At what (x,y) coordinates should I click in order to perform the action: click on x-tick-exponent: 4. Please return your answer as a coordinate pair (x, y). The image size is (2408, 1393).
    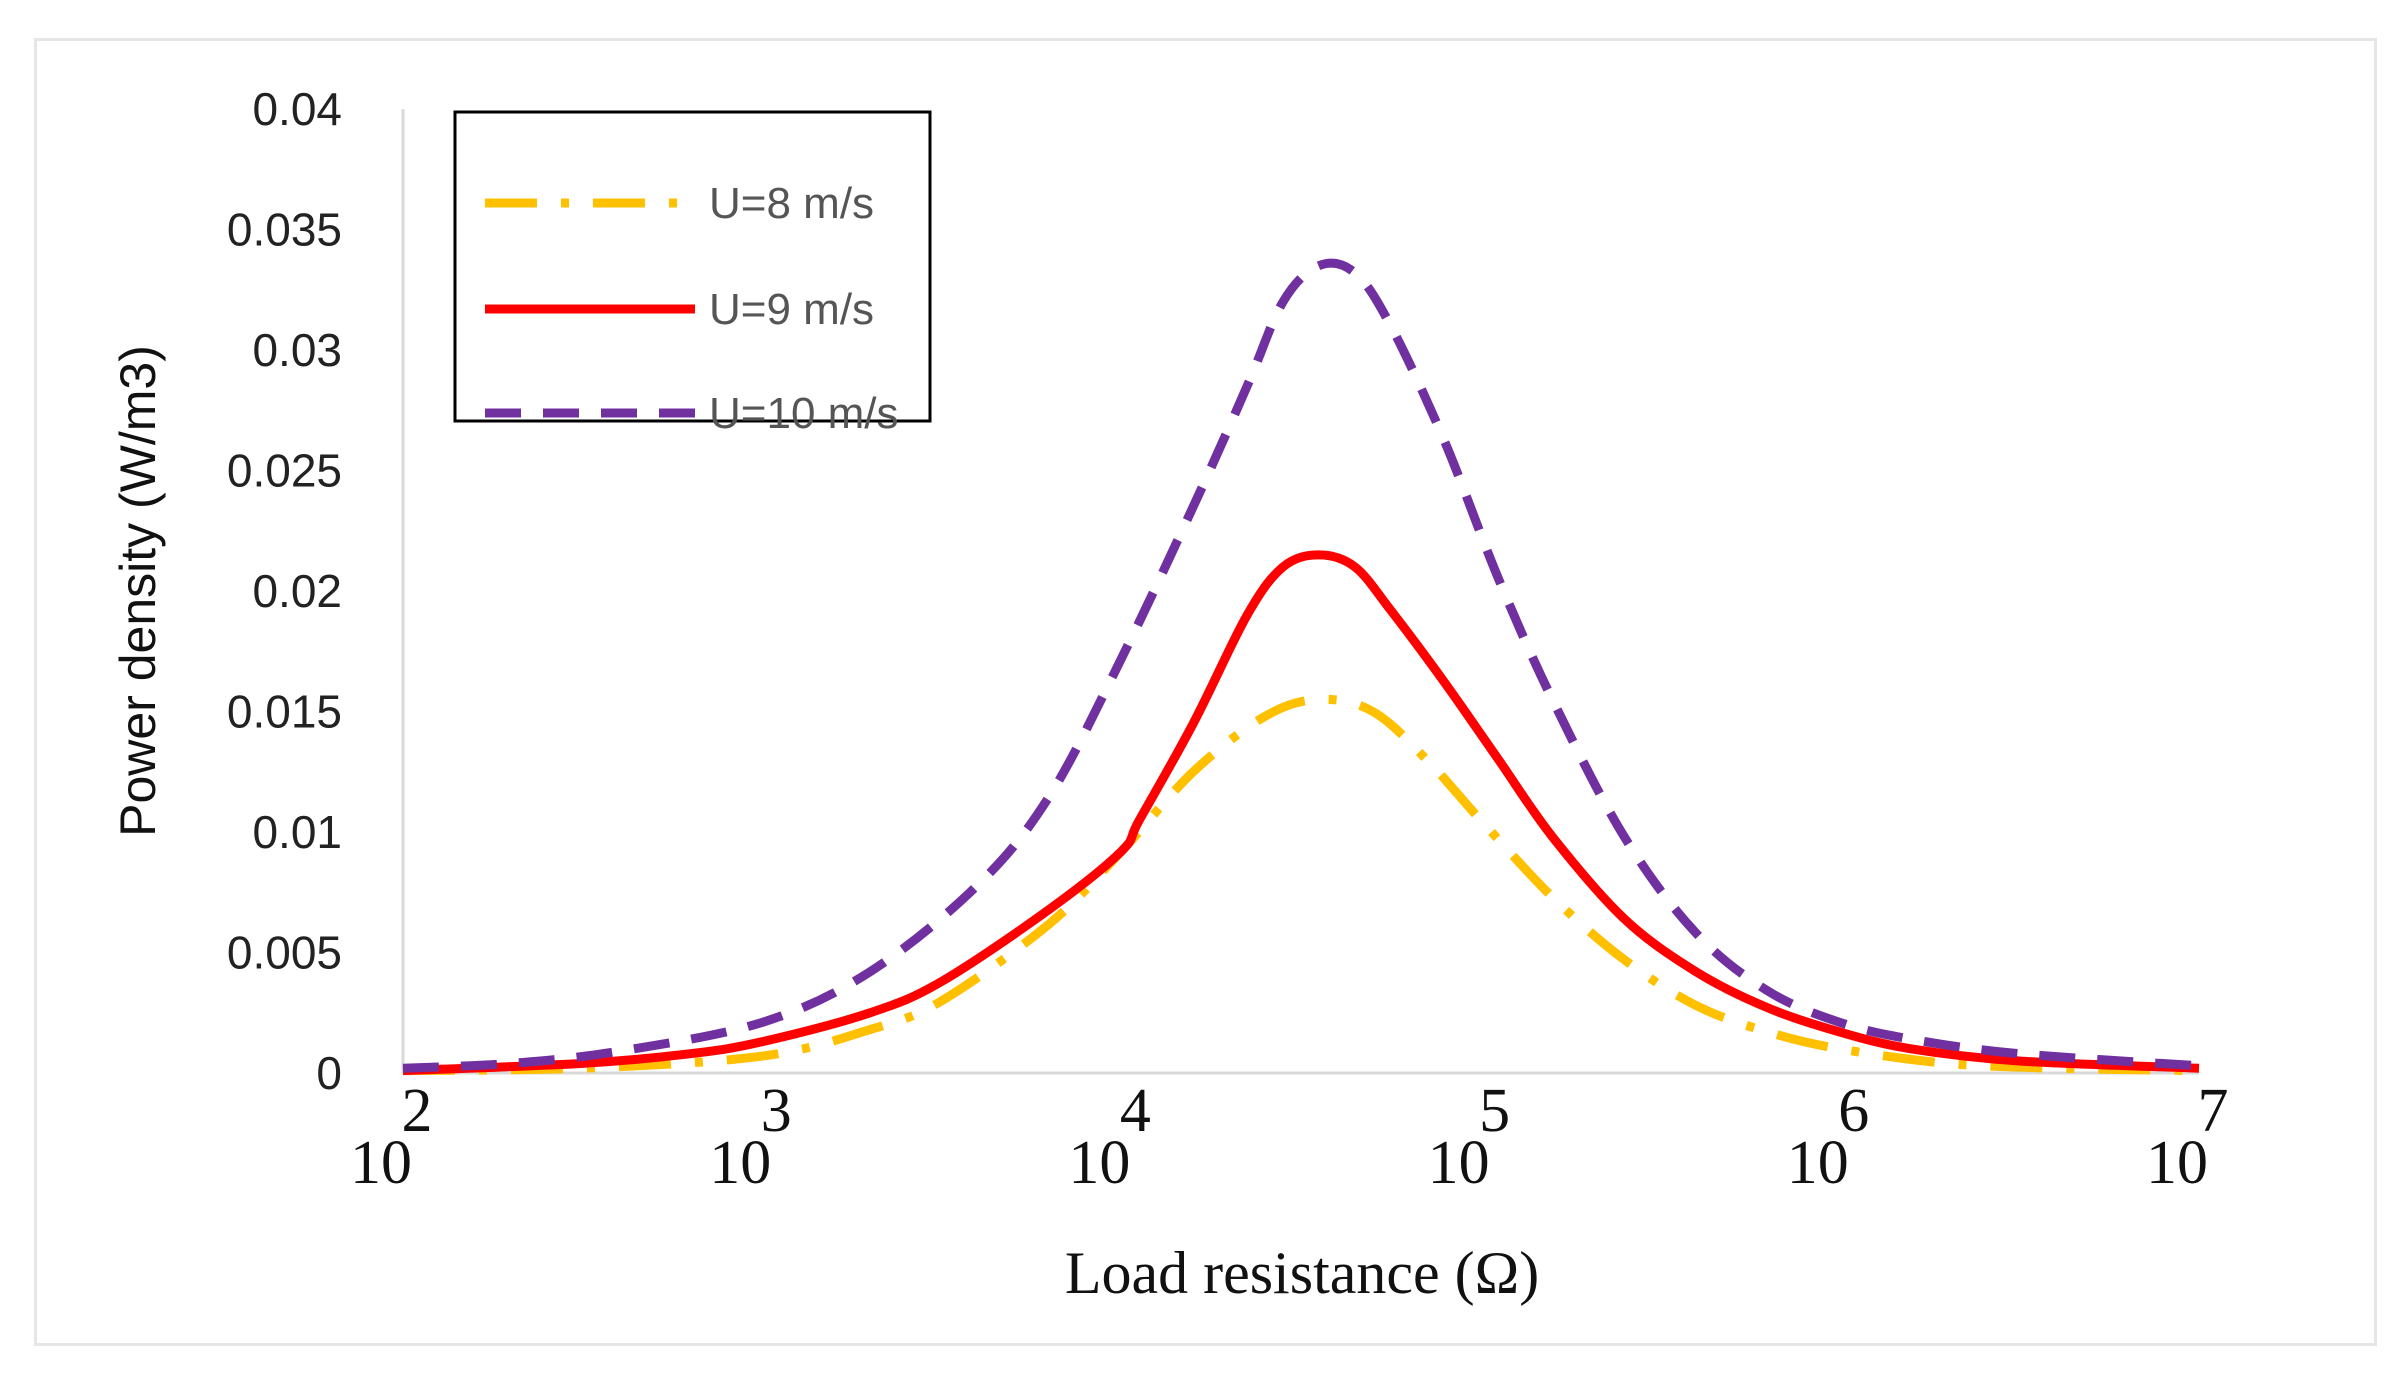
    Looking at the image, I should click on (1135, 1111).